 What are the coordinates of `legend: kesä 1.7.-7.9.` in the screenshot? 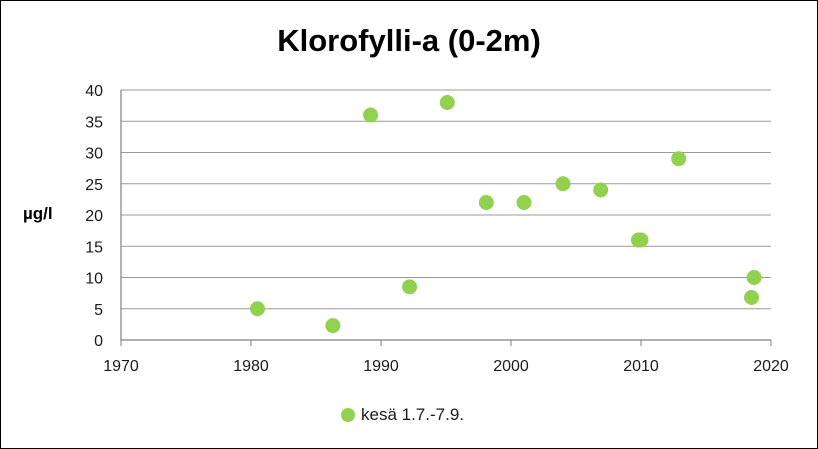 It's located at (402, 415).